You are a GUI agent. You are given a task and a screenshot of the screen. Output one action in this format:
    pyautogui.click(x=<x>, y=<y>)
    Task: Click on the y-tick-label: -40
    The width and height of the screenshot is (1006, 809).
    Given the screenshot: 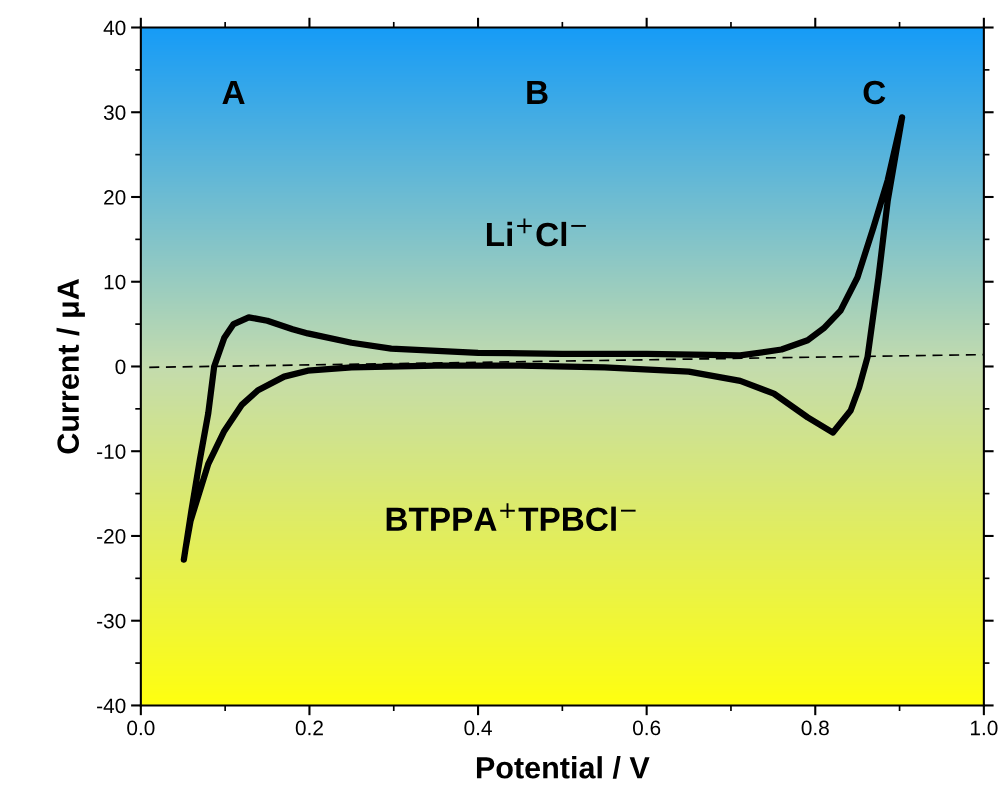 What is the action you would take?
    pyautogui.click(x=111, y=706)
    